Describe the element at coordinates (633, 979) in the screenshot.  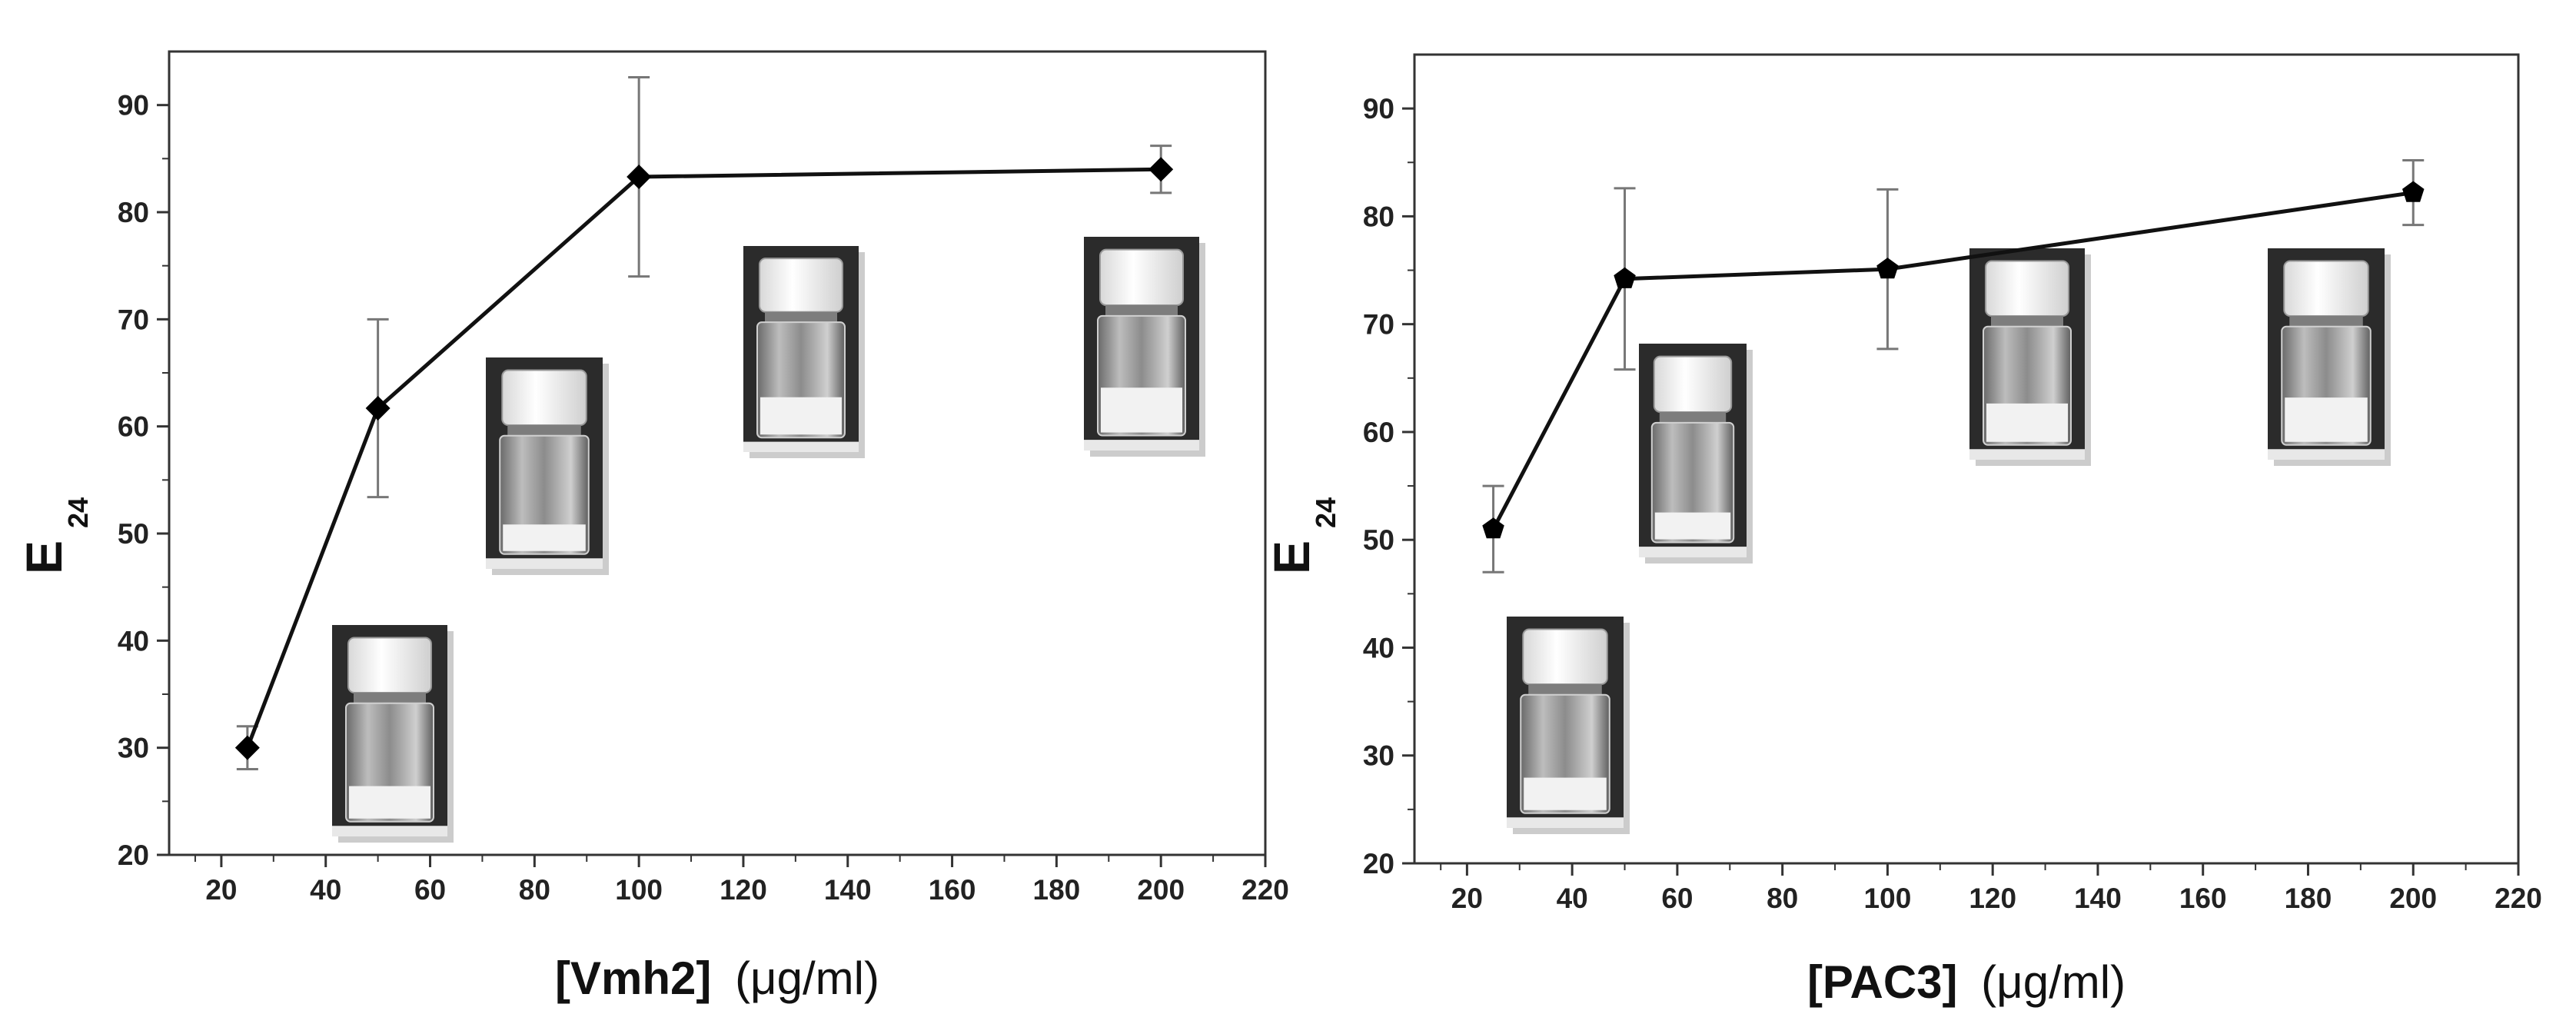
I see `x-axis-title-main: [Vmh2]` at that location.